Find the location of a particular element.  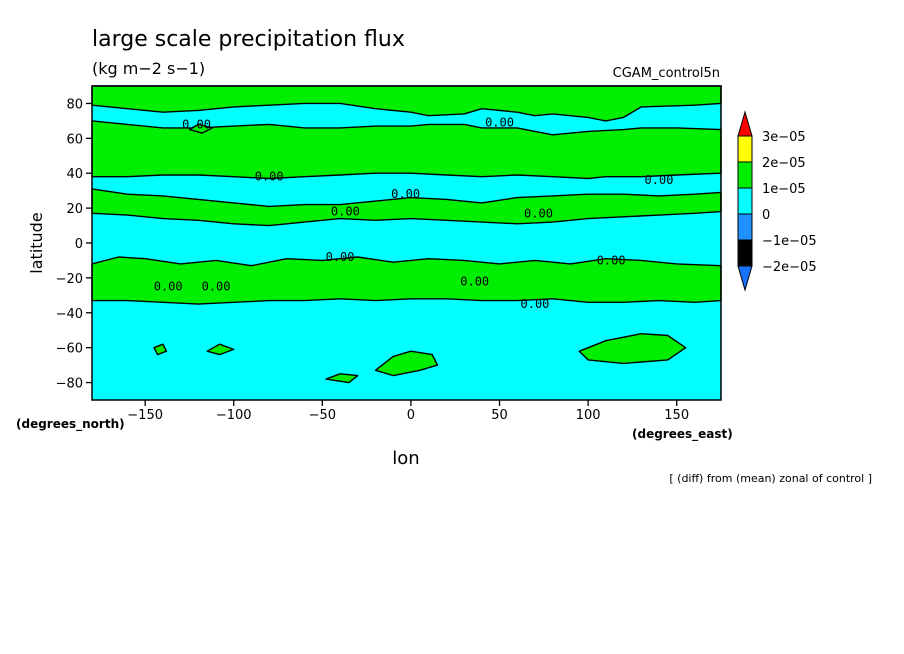

y-tick-label: 20 is located at coordinates (74, 209).